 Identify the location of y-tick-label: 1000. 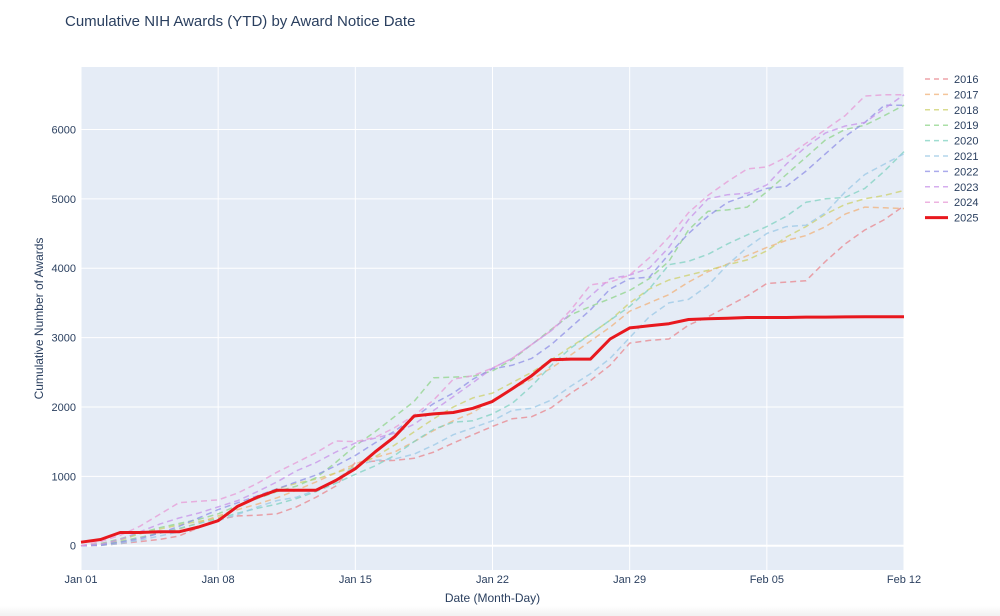
(64, 477).